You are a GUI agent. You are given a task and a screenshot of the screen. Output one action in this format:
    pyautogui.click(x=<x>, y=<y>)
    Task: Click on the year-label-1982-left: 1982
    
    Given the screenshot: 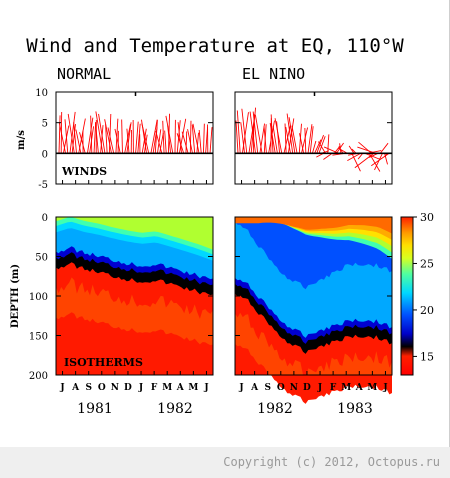 What is the action you would take?
    pyautogui.click(x=175, y=409)
    